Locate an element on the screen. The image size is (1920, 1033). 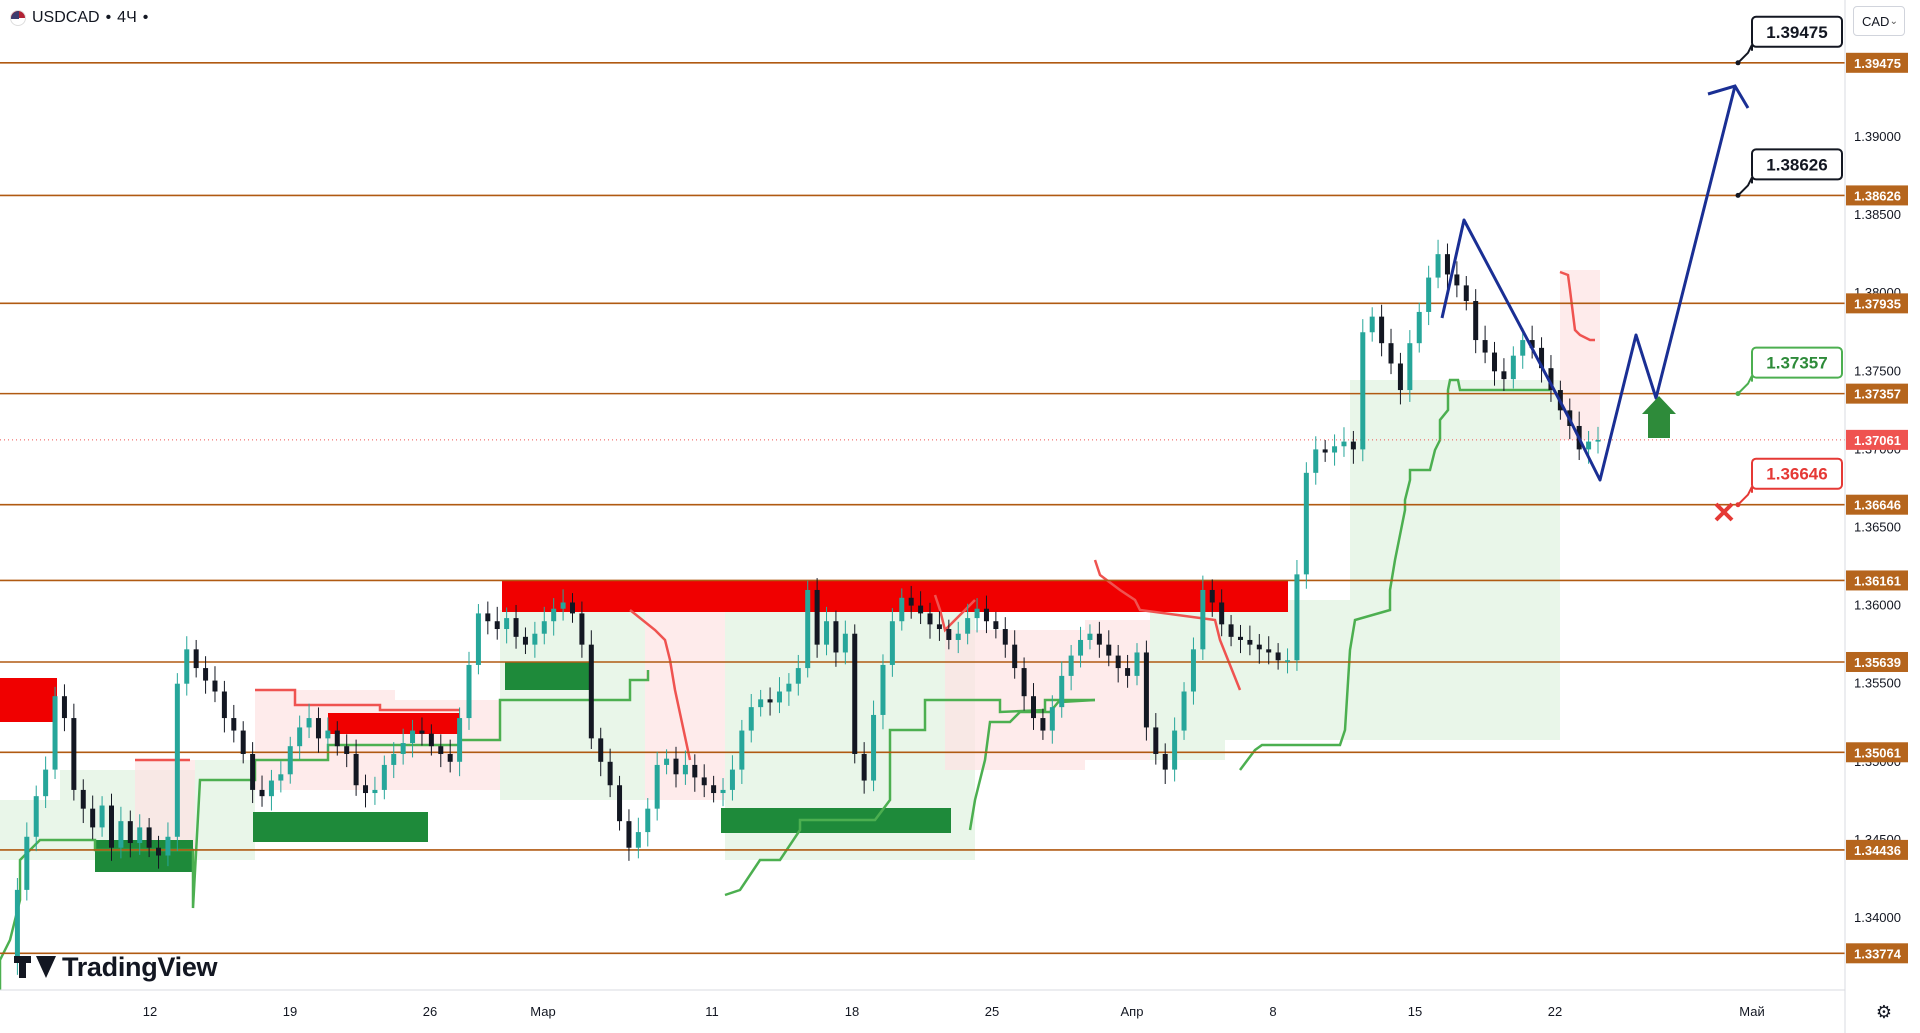
interval-label: 4Ч is located at coordinates (127, 17).